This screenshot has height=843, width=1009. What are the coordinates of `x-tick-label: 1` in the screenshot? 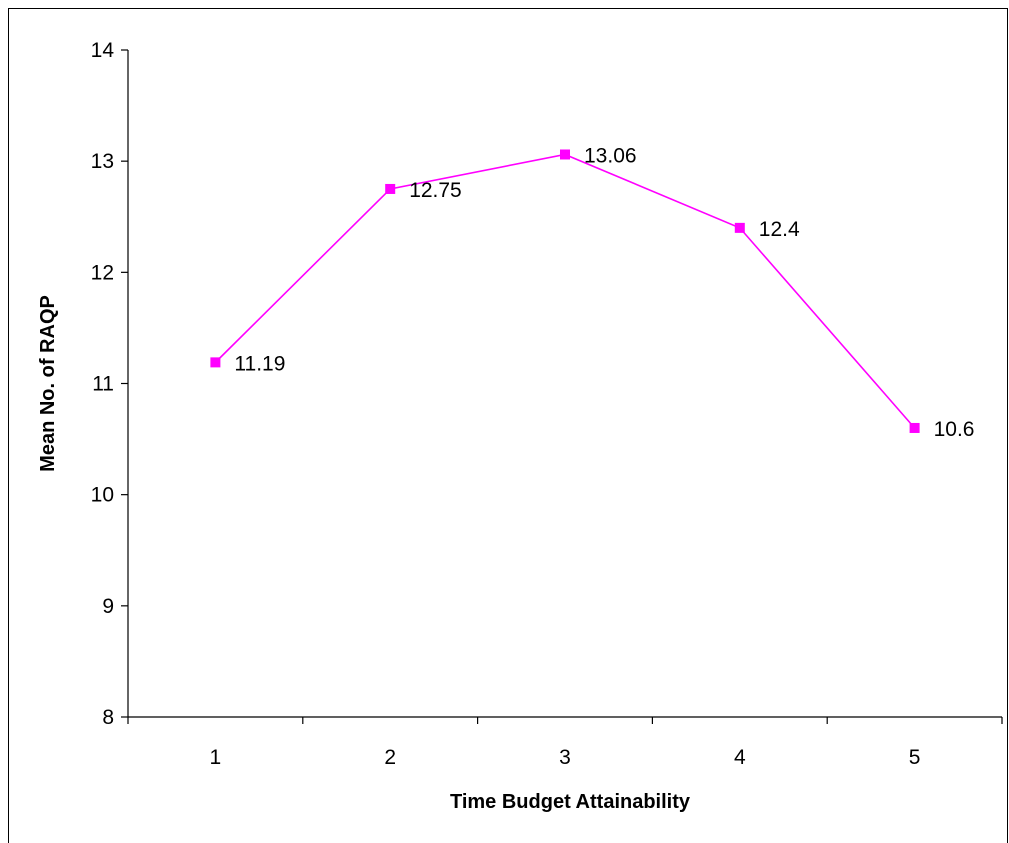 It's located at (216, 757).